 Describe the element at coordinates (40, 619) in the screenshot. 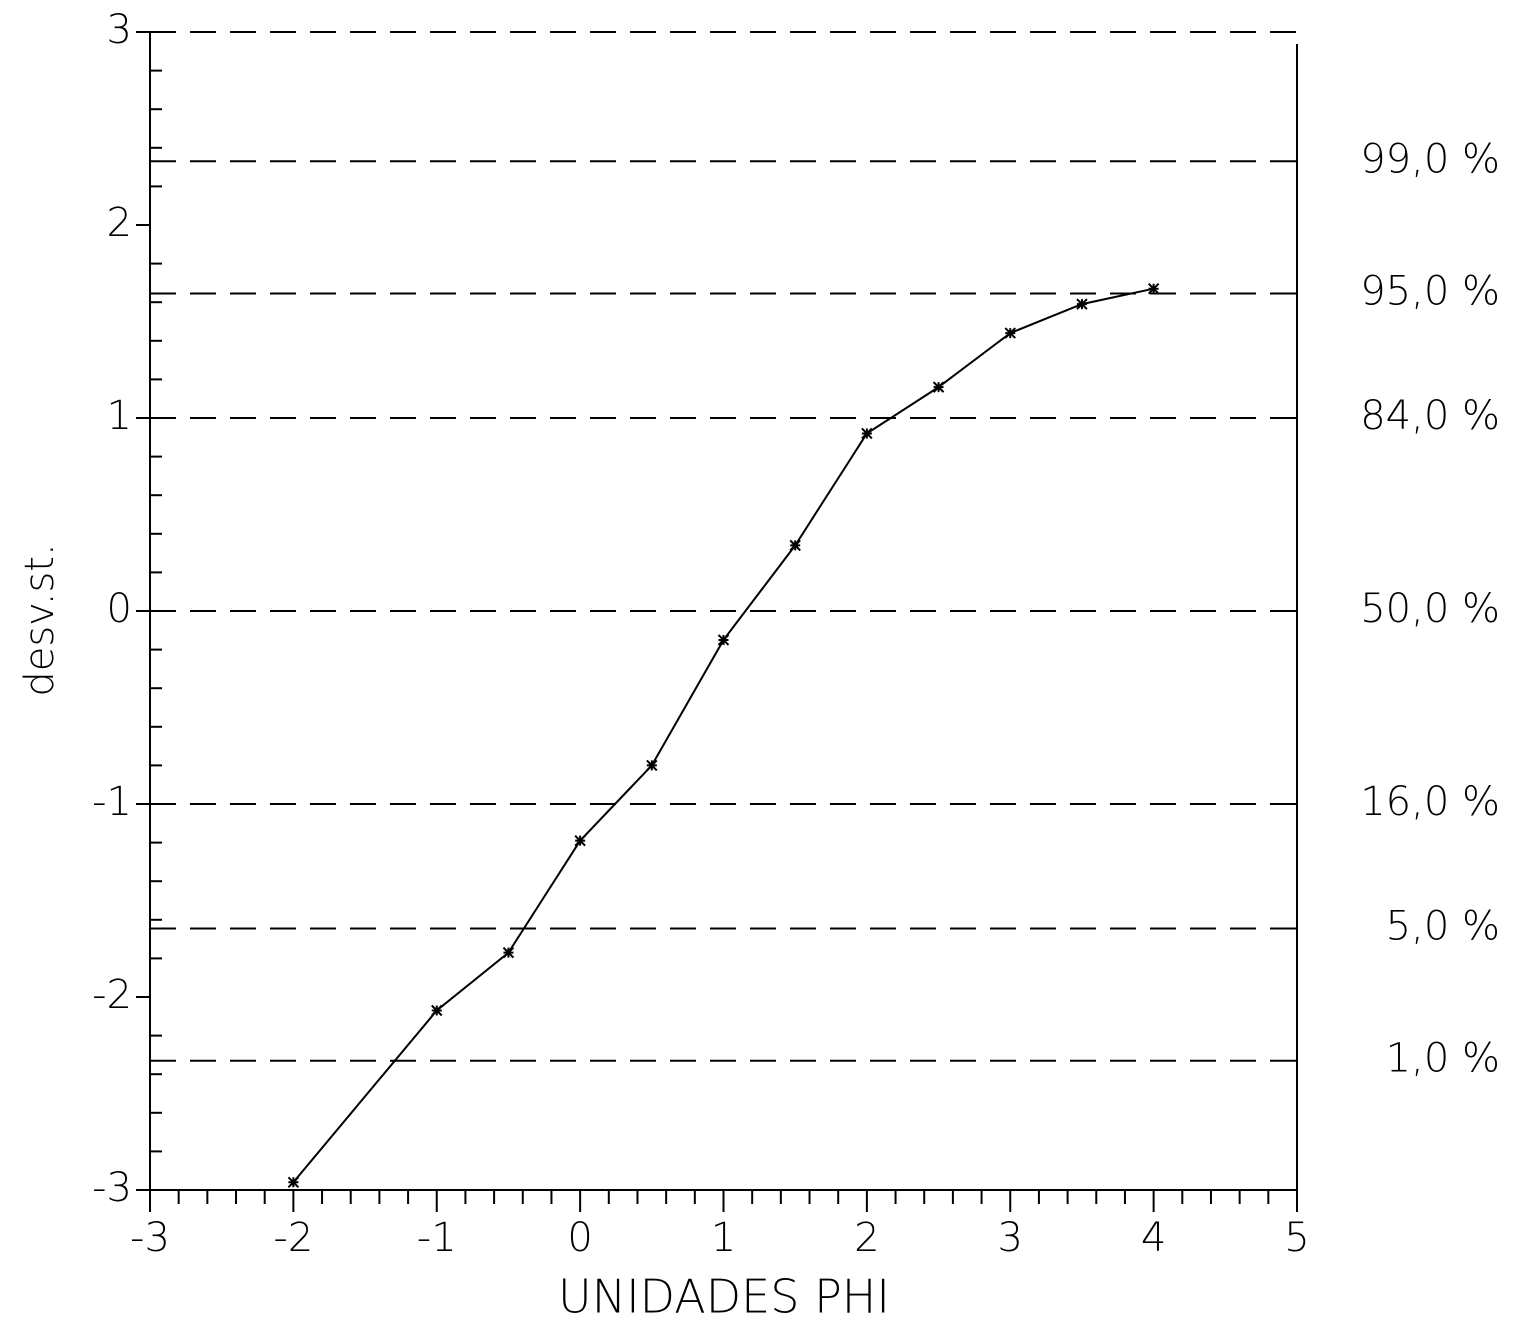

I see `y-axis-label: desv.st.` at that location.